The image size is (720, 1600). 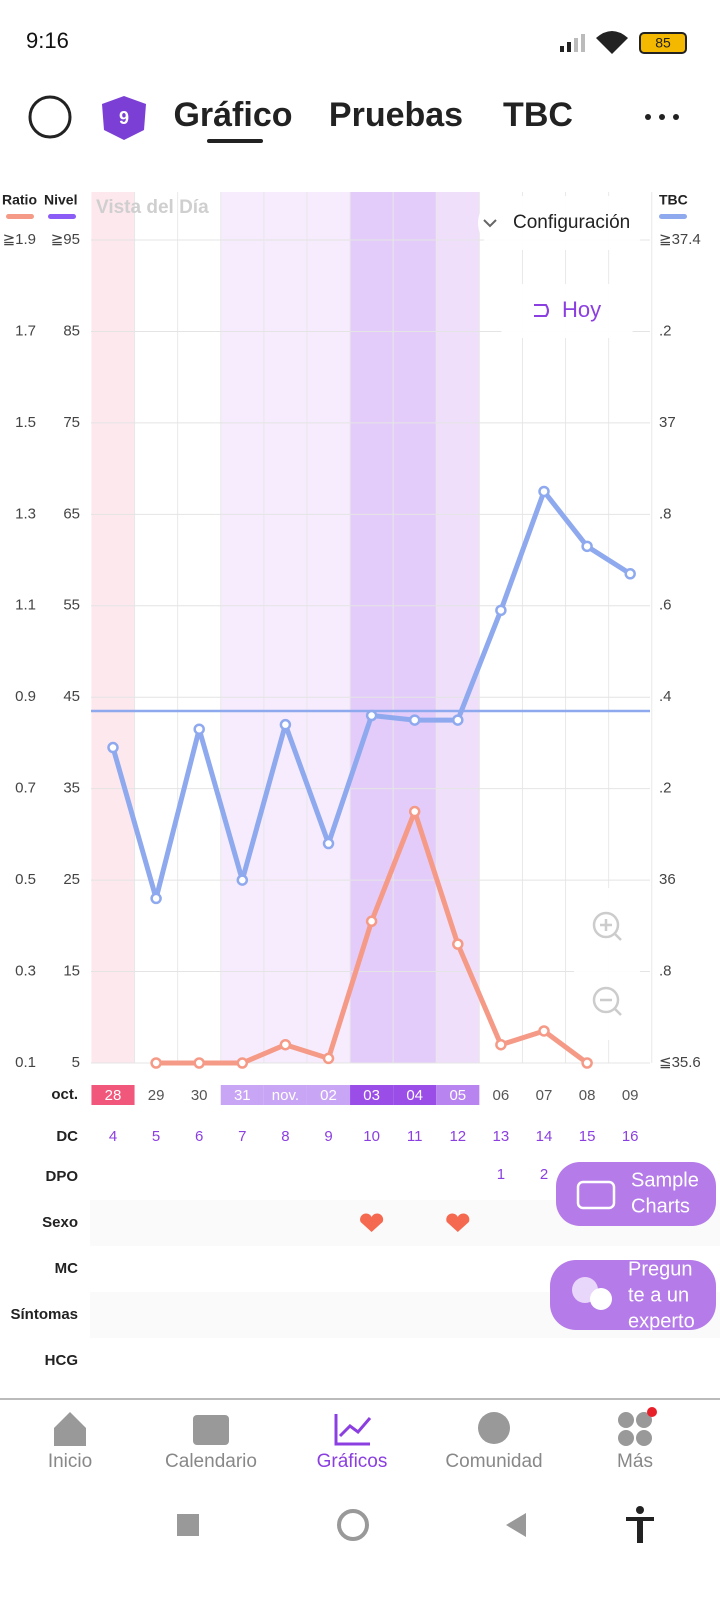 I want to click on nav-label: Calendario, so click(x=211, y=1461).